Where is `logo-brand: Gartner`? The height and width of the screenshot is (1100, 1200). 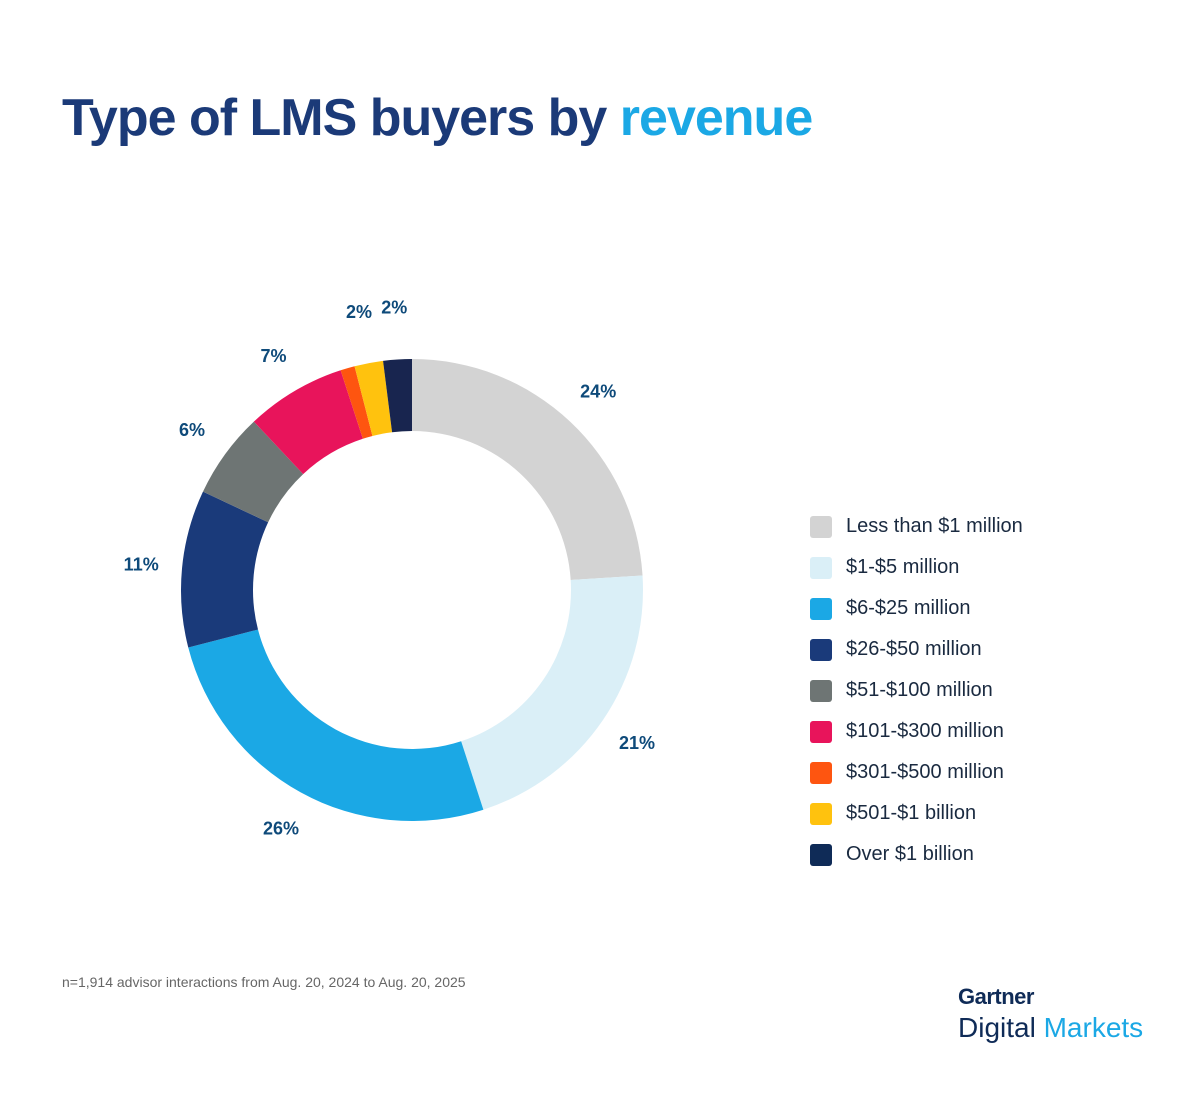
logo-brand: Gartner is located at coordinates (996, 996).